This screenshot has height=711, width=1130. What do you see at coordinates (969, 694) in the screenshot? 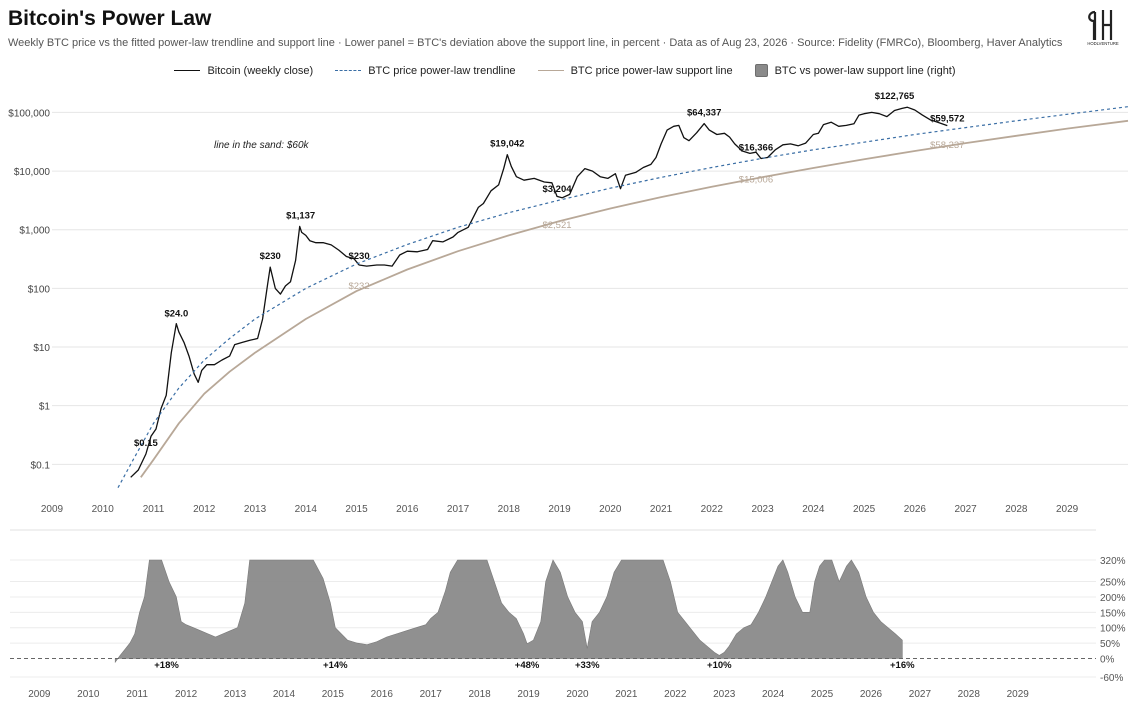
I see `lower-x-tick-label: 2028` at bounding box center [969, 694].